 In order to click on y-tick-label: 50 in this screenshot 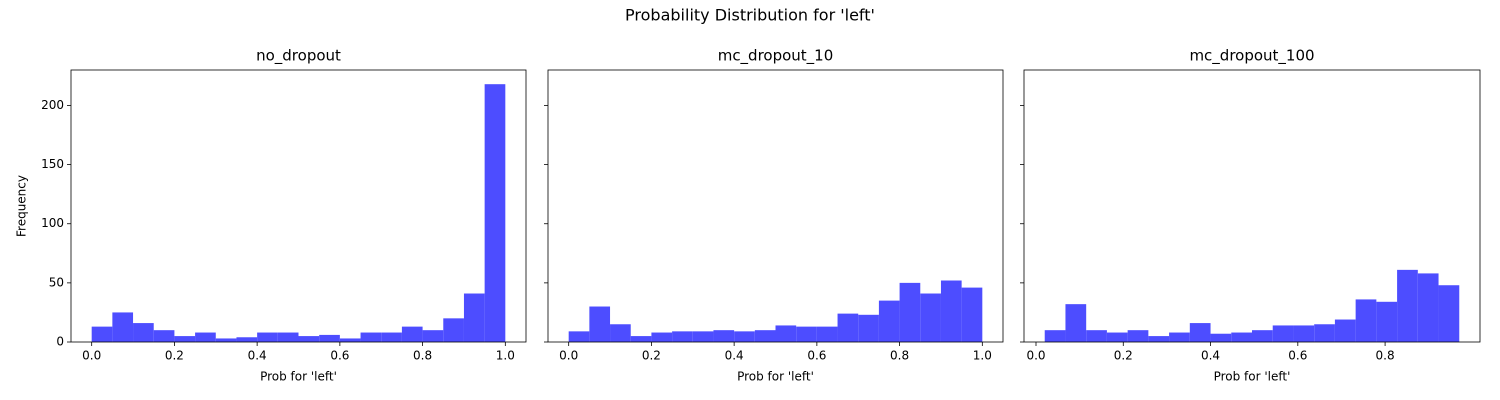, I will do `click(56, 282)`.